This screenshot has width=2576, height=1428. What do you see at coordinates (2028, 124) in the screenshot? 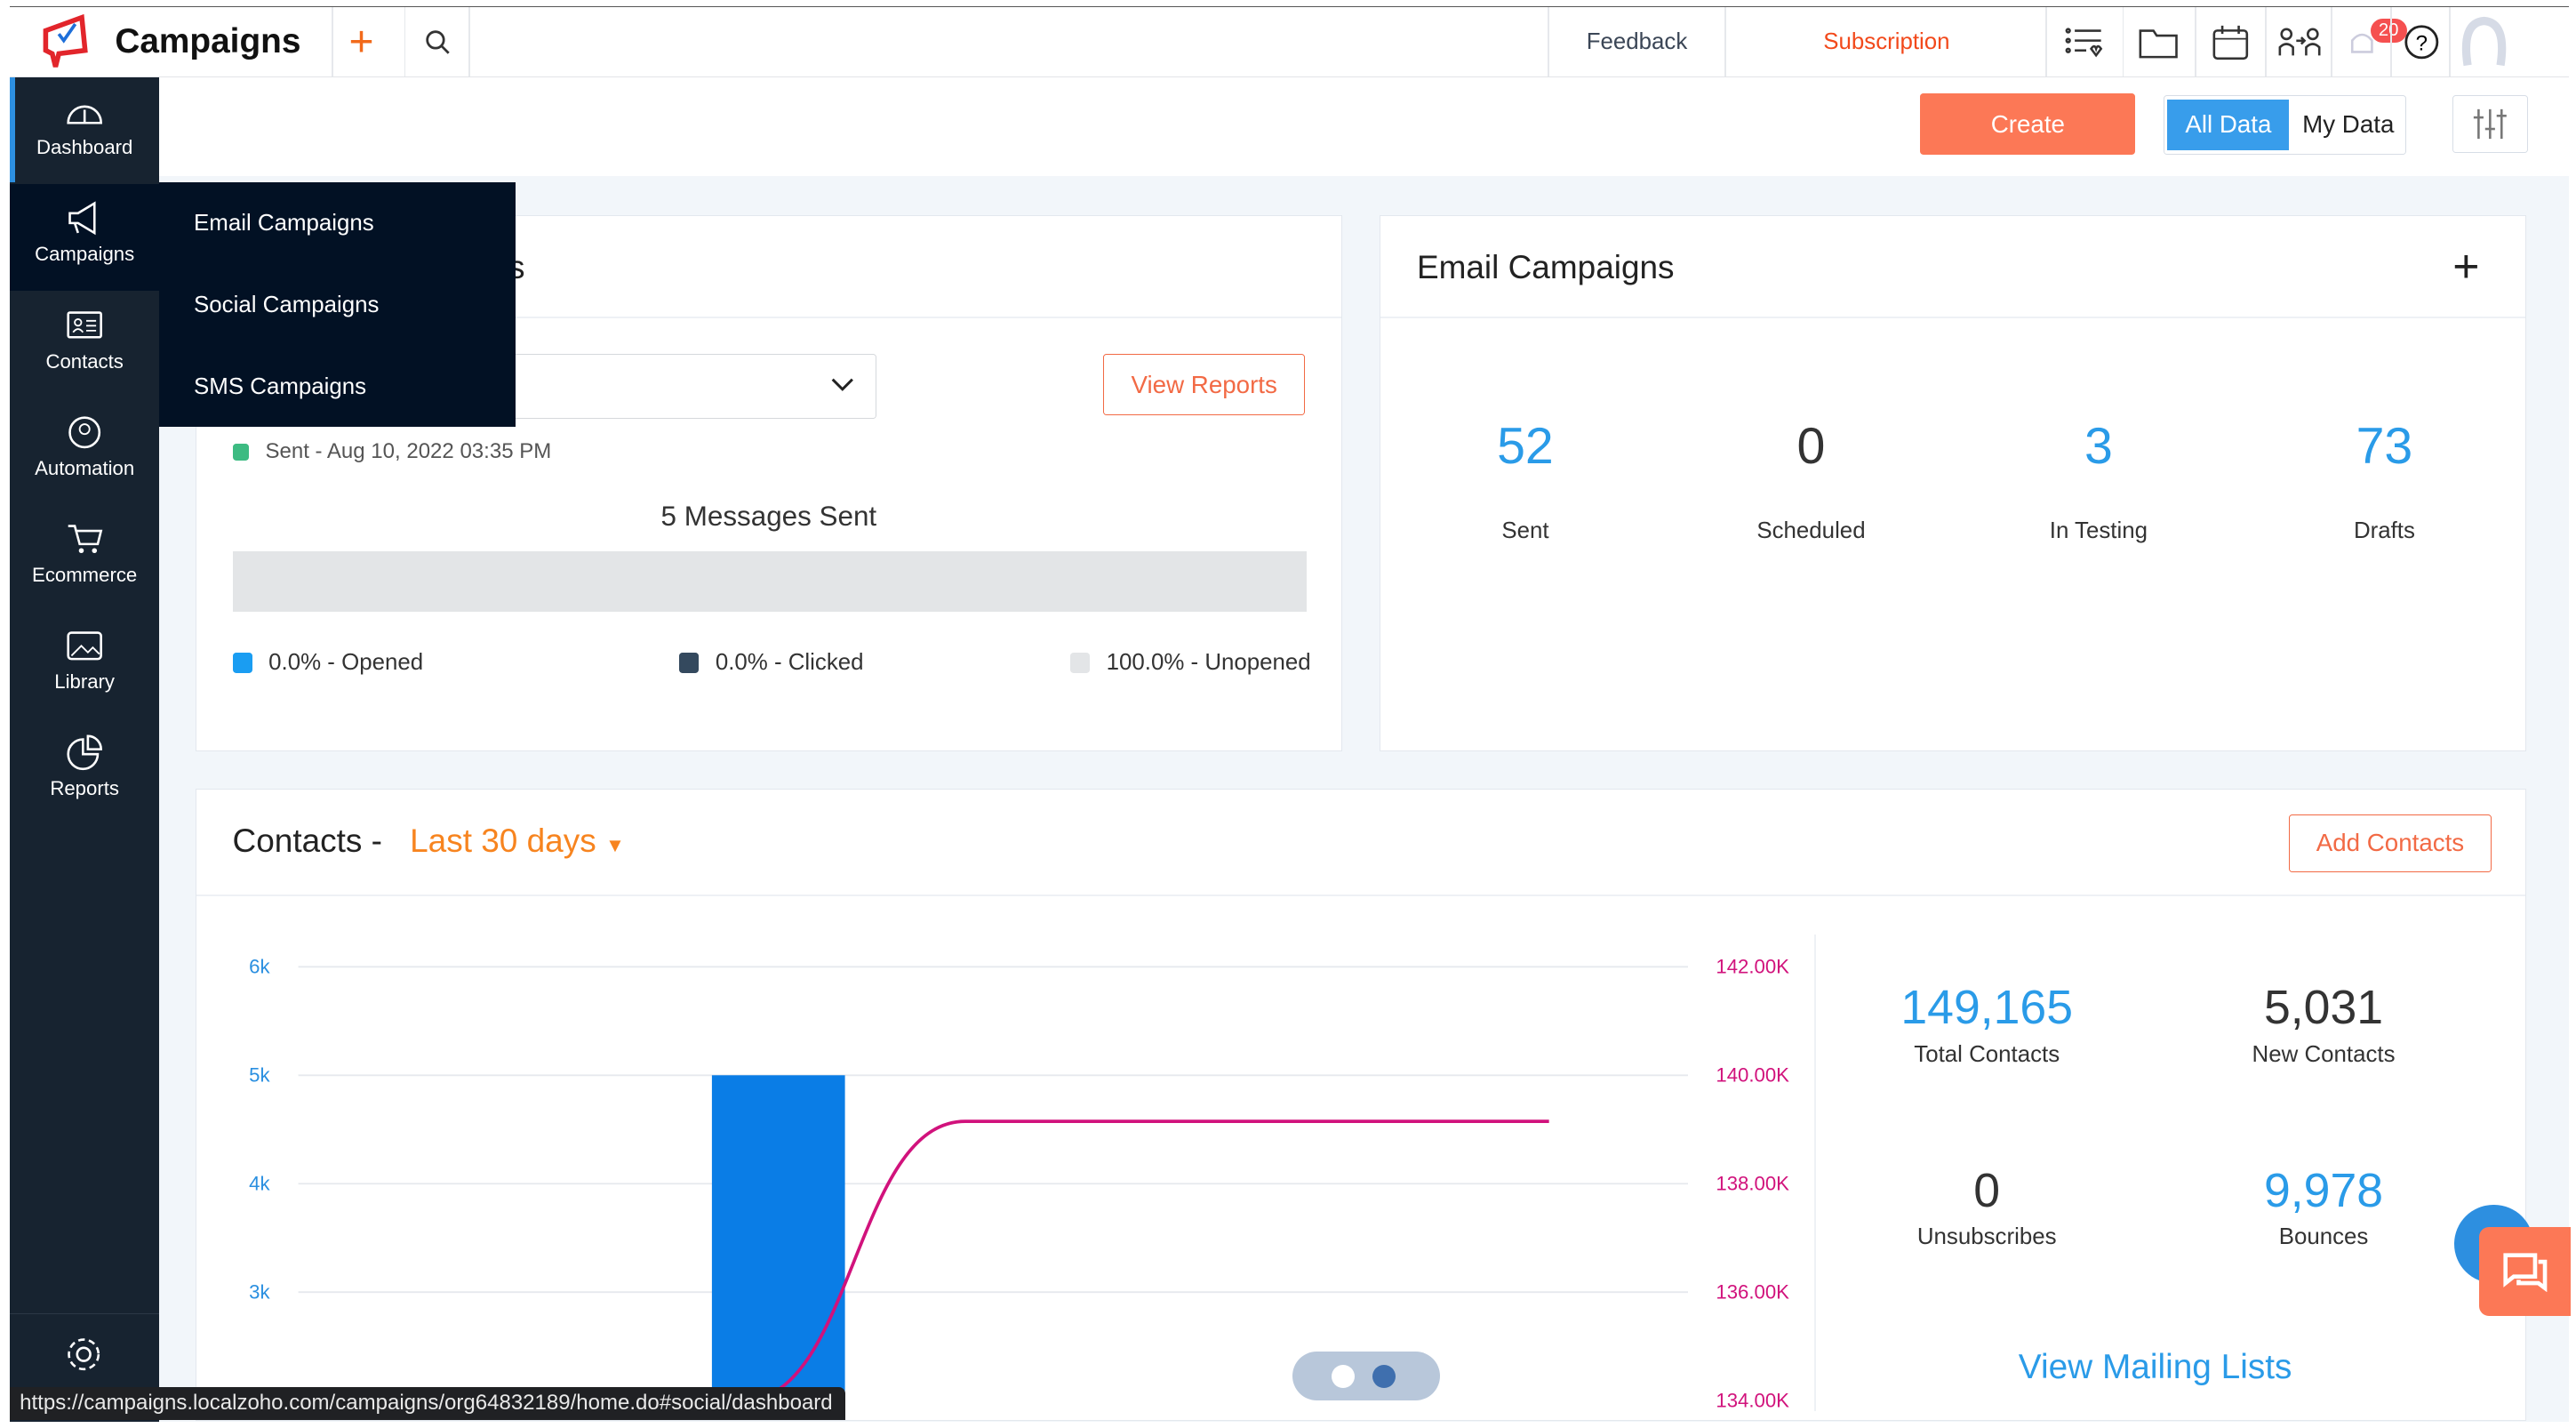
I see `create-button: Create` at bounding box center [2028, 124].